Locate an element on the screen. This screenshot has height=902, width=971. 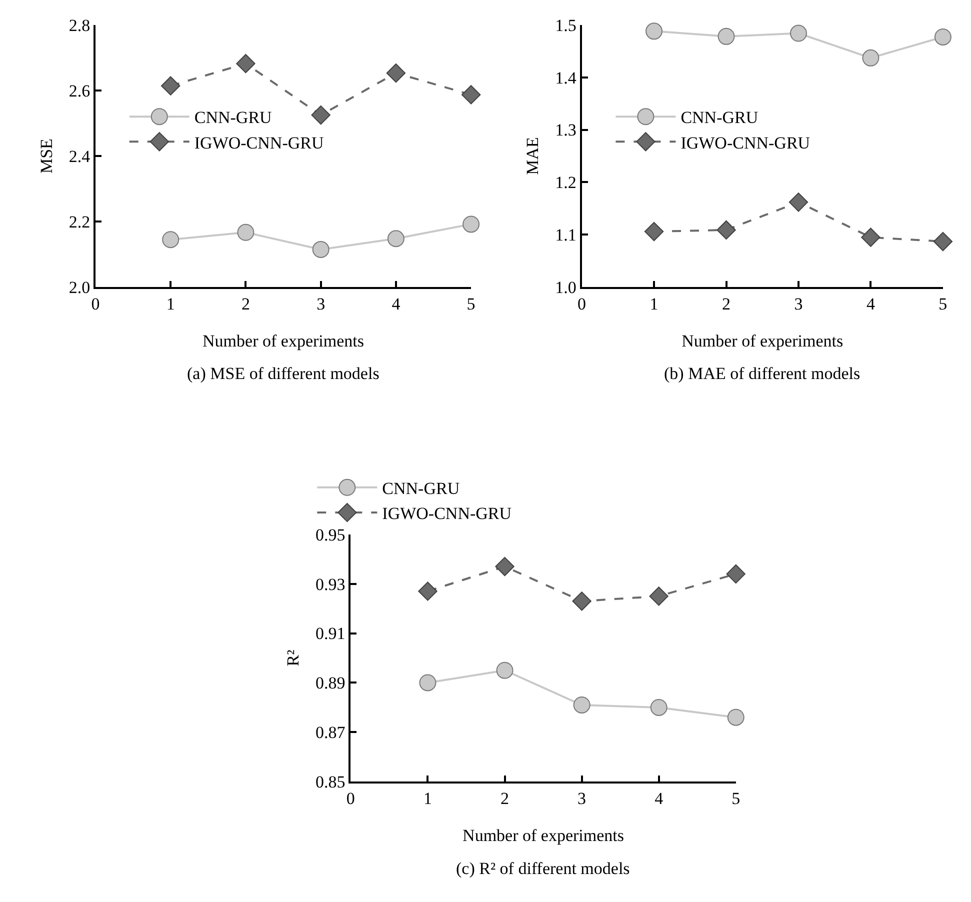
y-tick-label: 1.2 is located at coordinates (565, 182).